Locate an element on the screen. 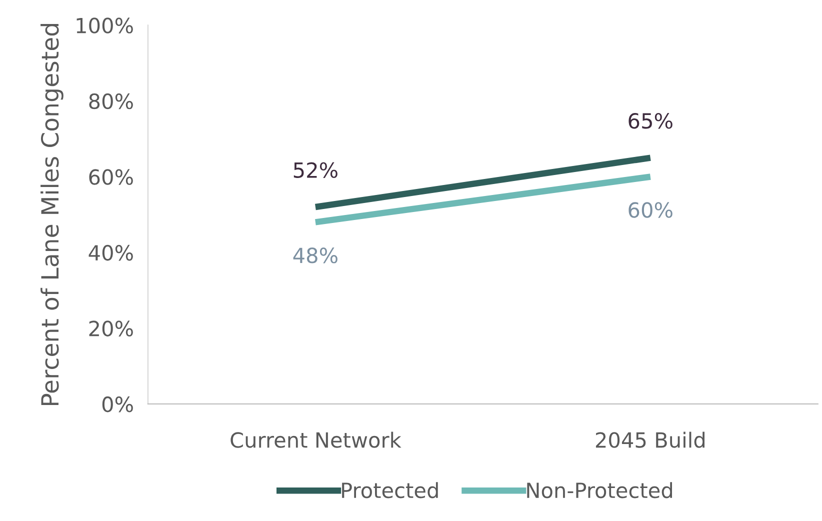  legend-label: Protected is located at coordinates (390, 490).